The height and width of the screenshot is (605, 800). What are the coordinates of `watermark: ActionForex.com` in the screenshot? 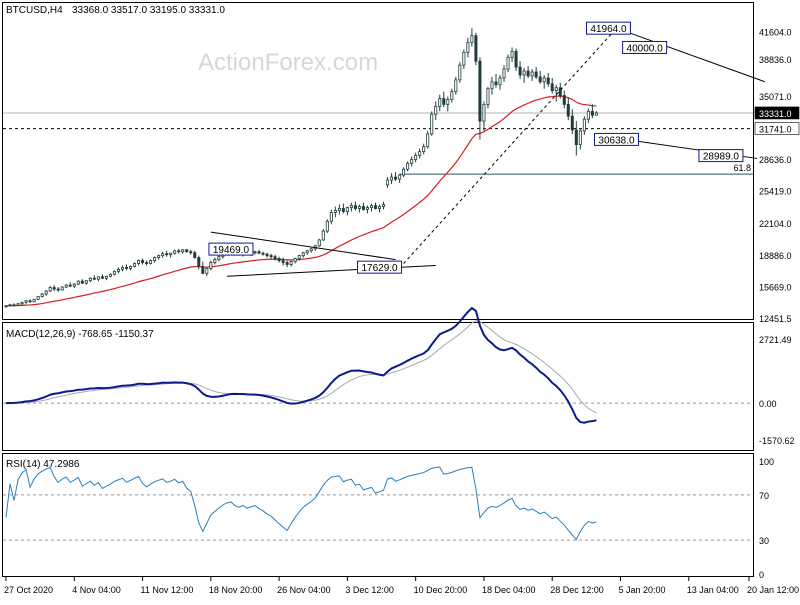 It's located at (288, 62).